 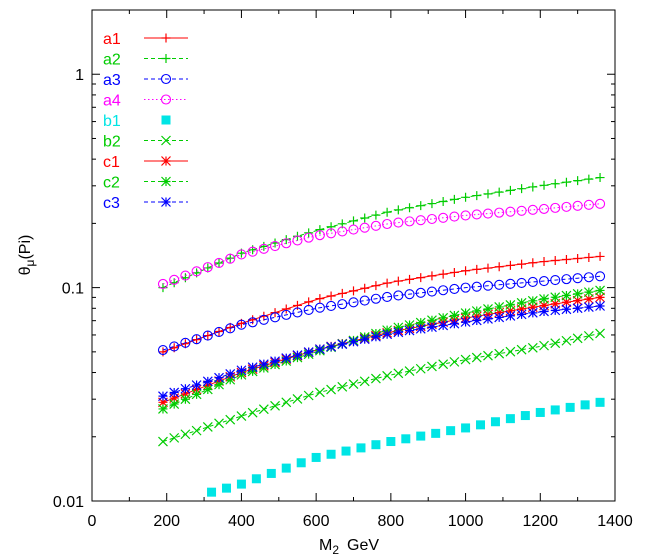 I want to click on series-line-b2, so click(x=381, y=387).